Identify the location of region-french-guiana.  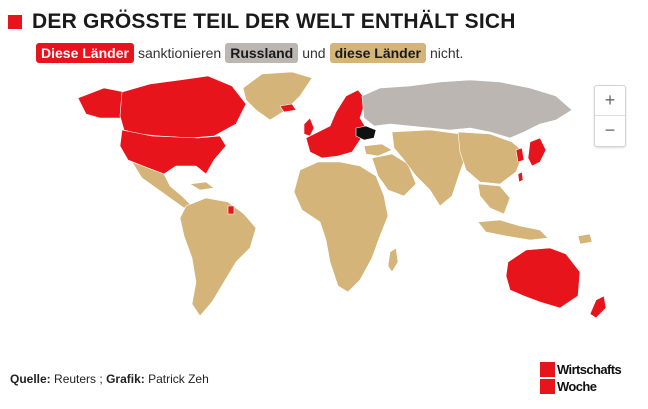
(231, 210).